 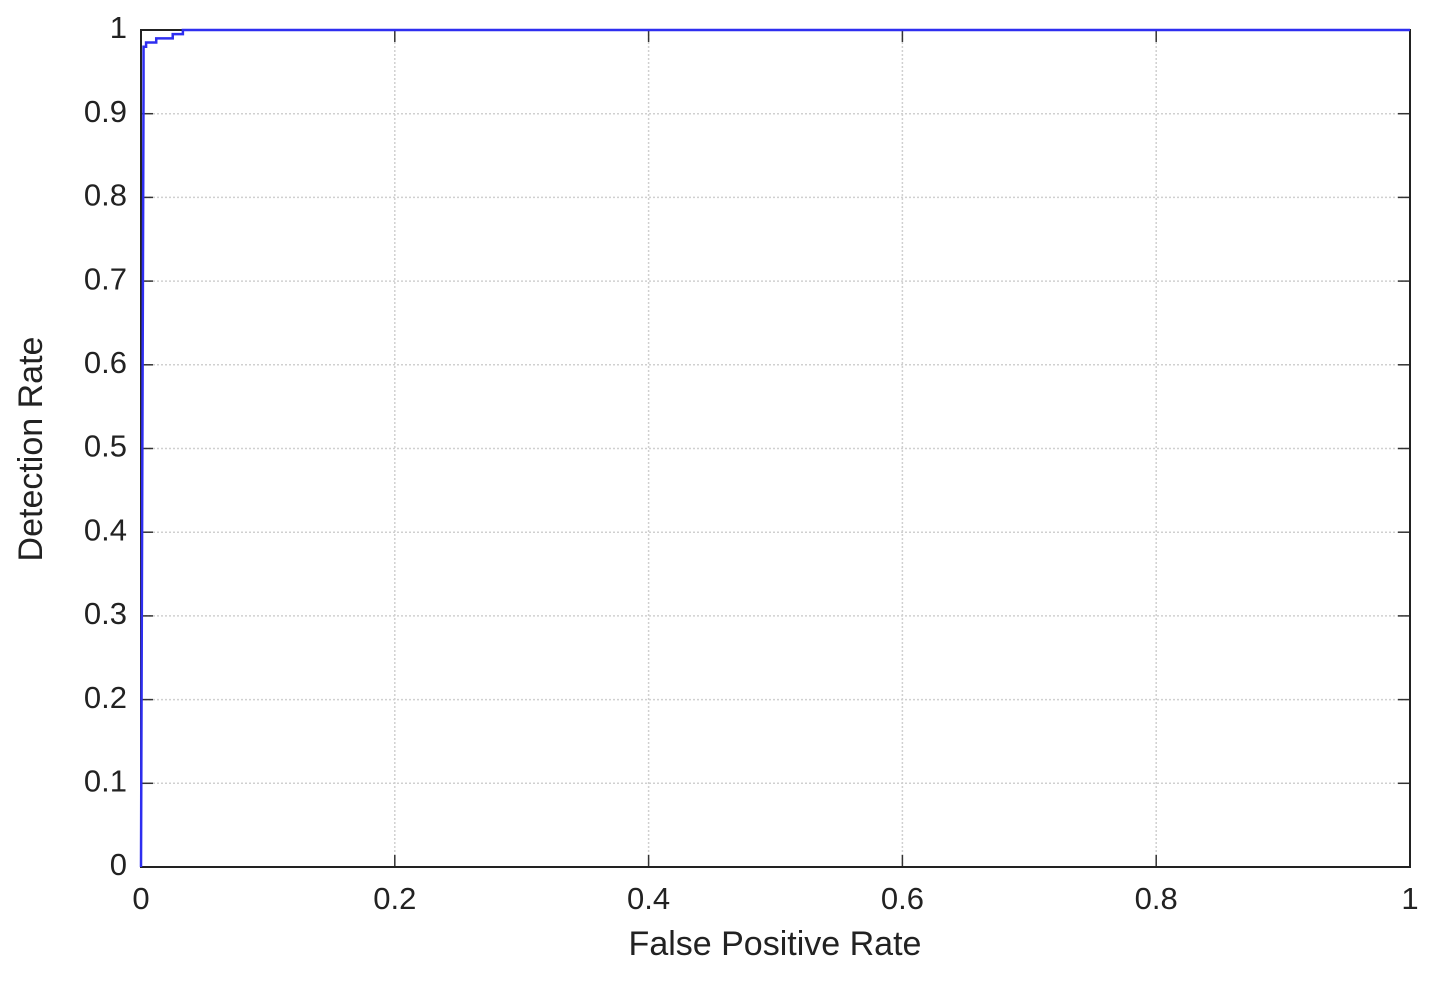 I want to click on x-axis-label: False Positive Rate, so click(x=775, y=944).